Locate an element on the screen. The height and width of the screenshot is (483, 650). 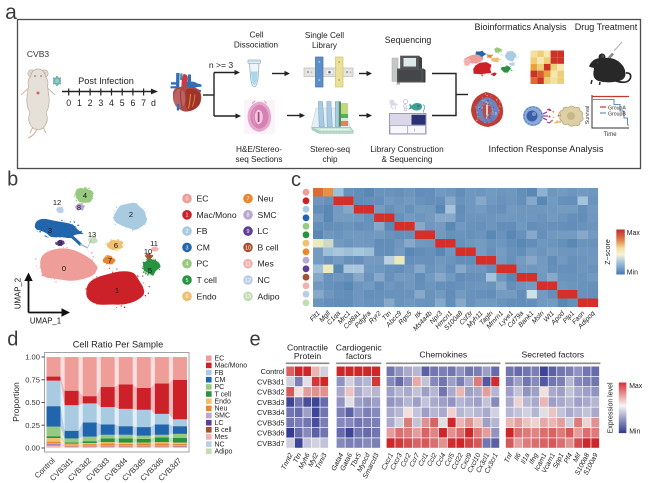
svg-text: Contractile is located at coordinates (307, 347).